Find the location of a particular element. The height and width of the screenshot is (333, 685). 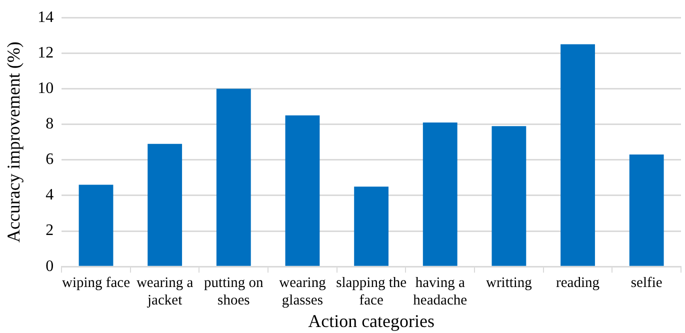

y-tick-label: 10 is located at coordinates (46, 88).